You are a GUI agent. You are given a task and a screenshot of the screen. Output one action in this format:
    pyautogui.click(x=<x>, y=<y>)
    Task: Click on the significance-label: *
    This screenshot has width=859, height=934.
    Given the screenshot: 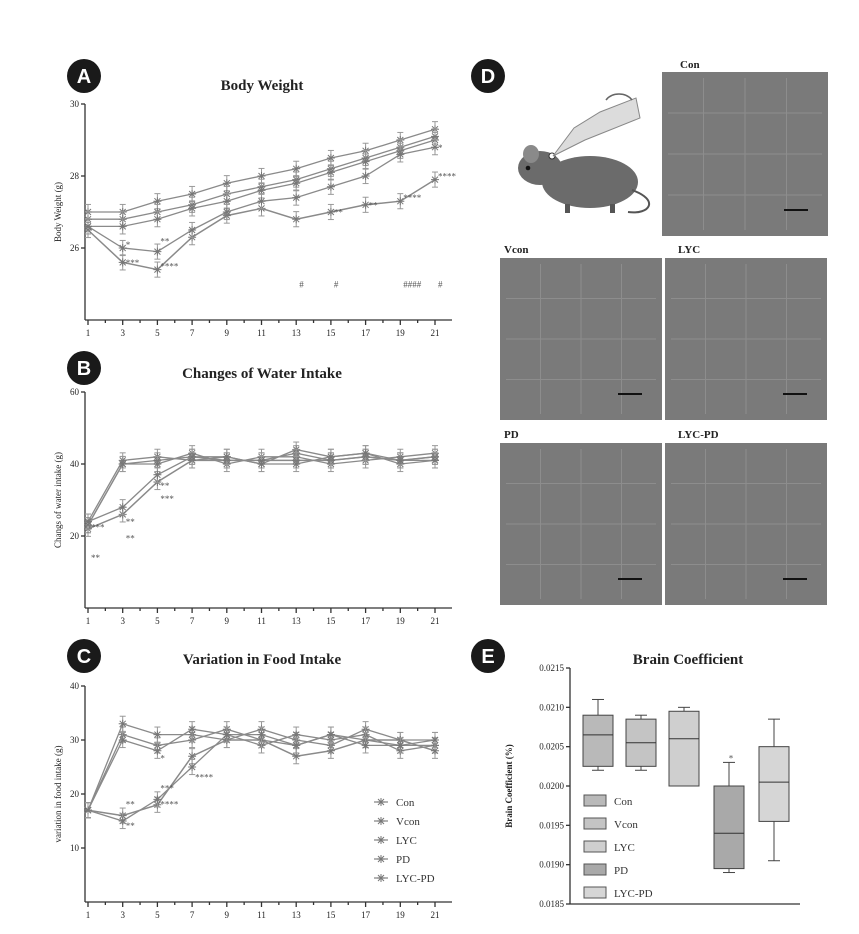 What is the action you would take?
    pyautogui.click(x=731, y=758)
    